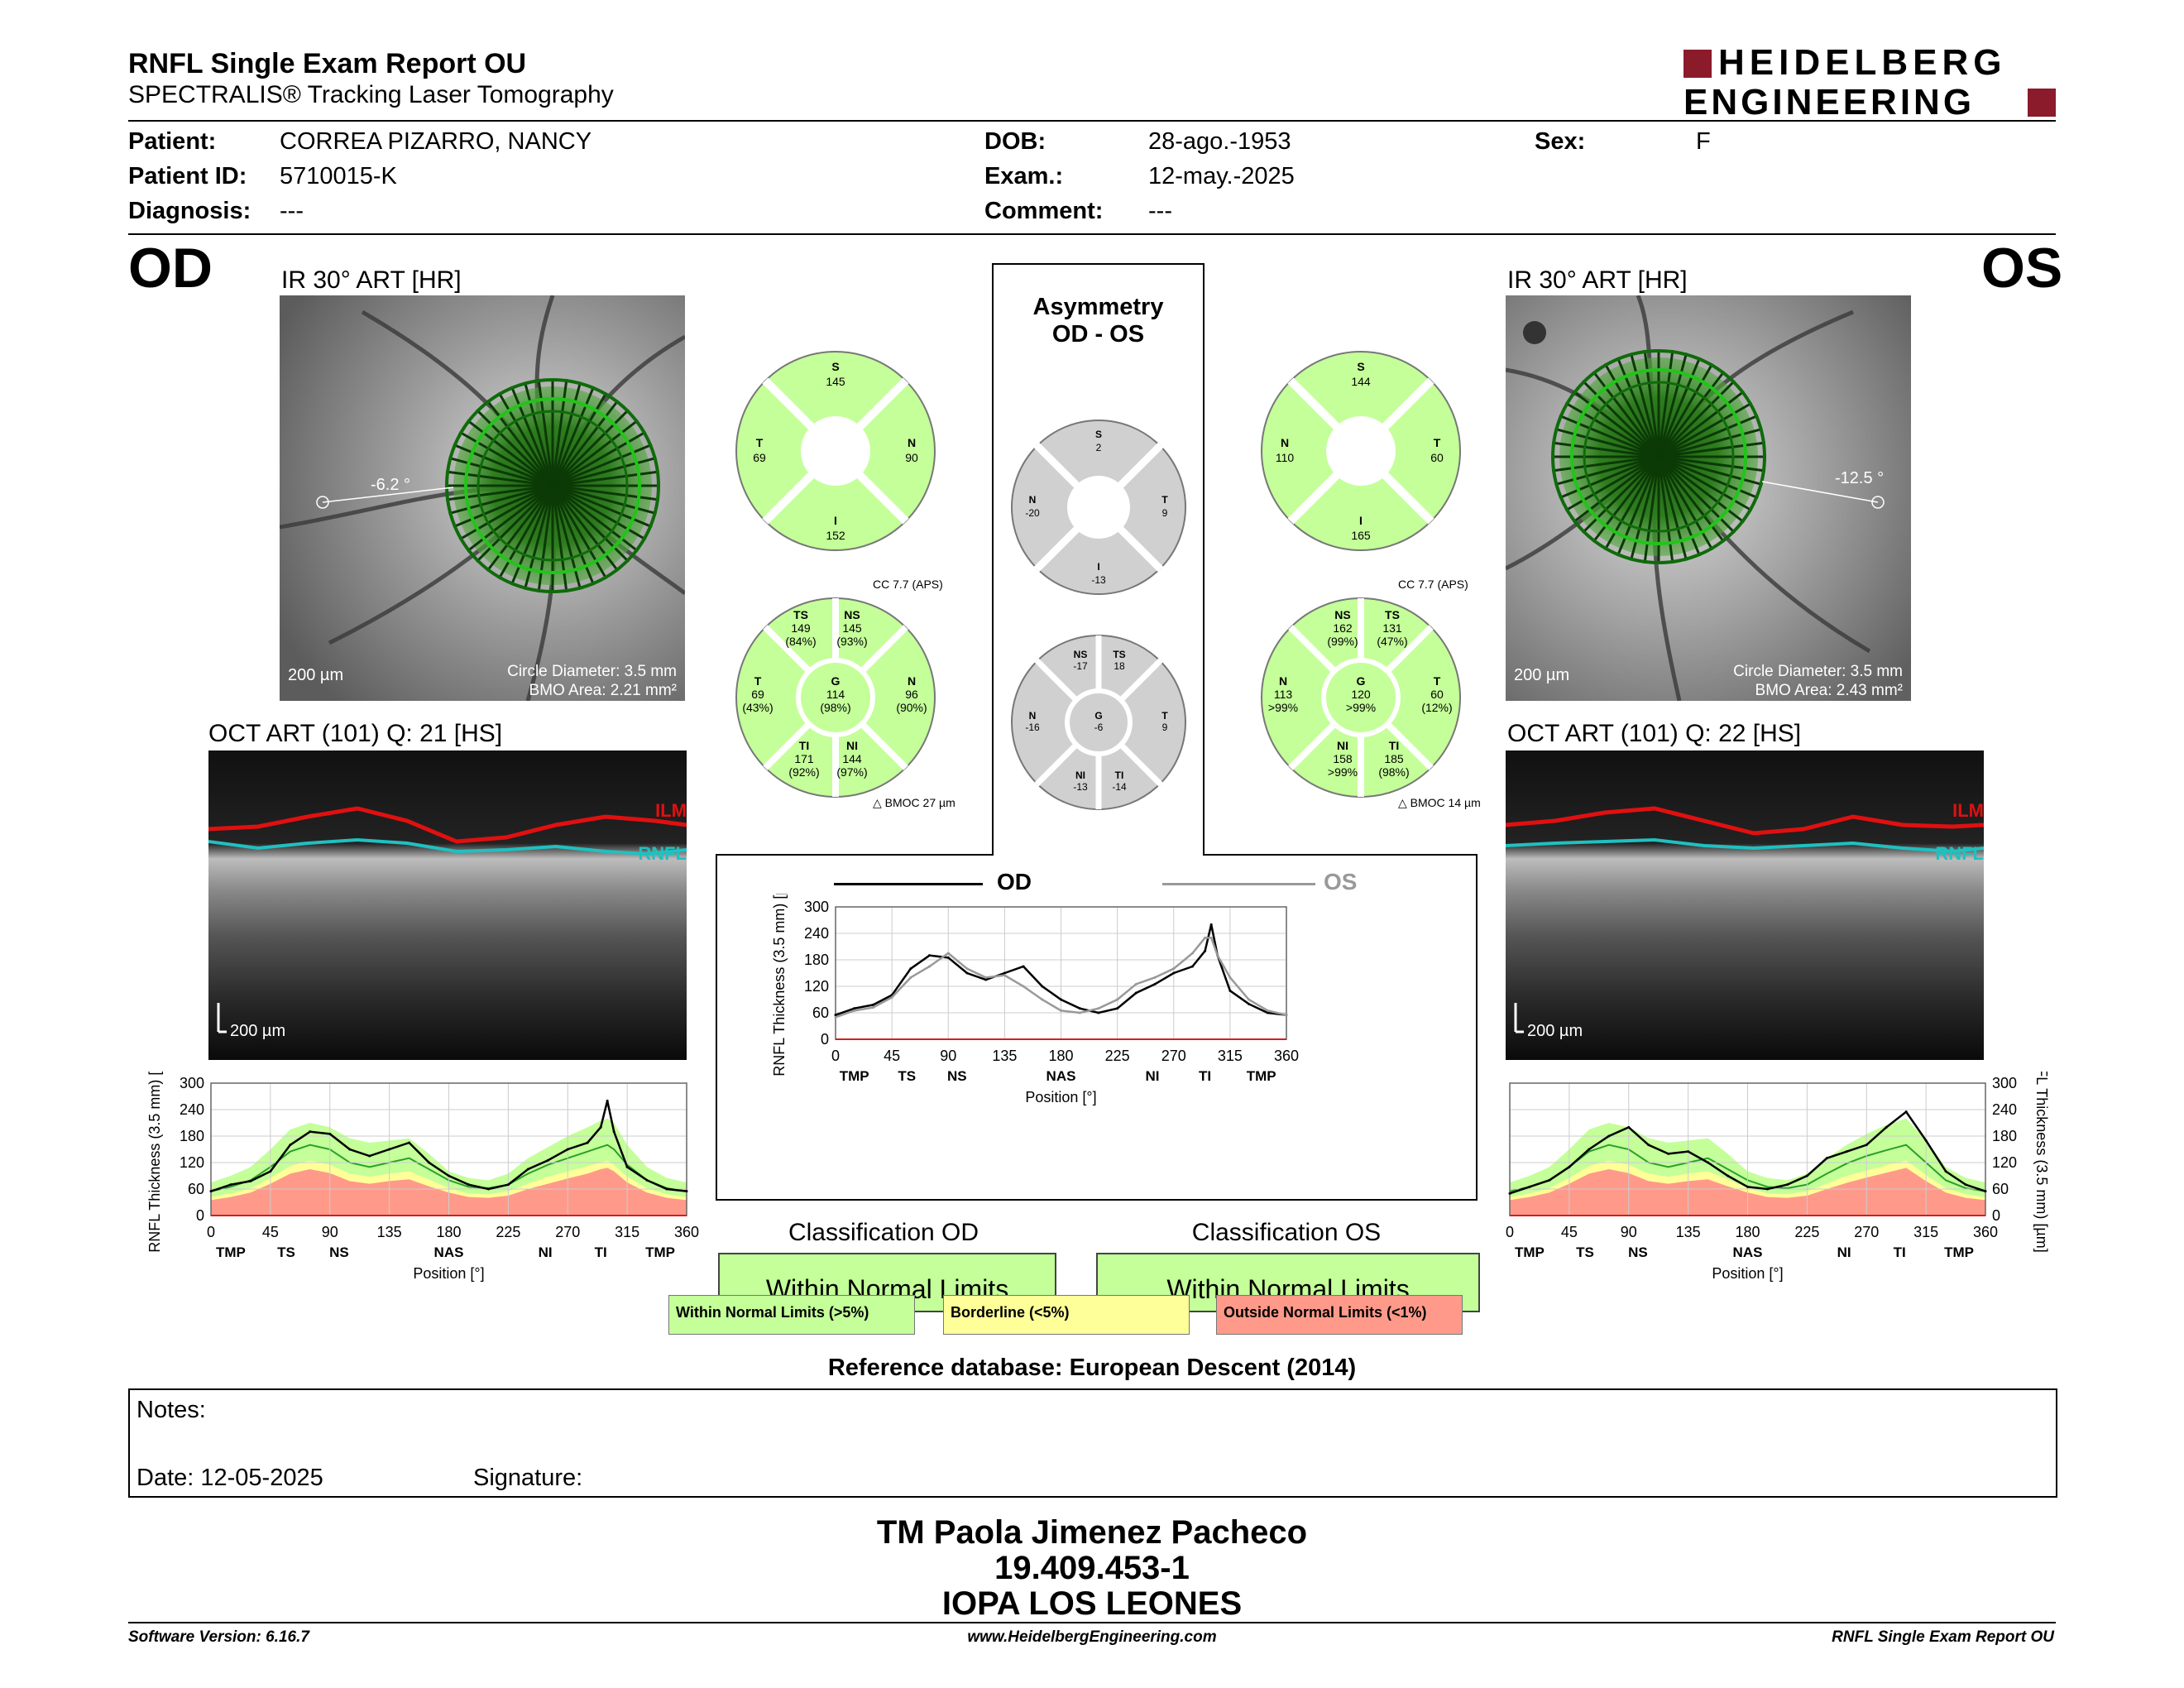 Image resolution: width=2184 pixels, height=1688 pixels. What do you see at coordinates (1818, 671) in the screenshot?
I see `os-circle-diameter: Circle Diameter: 3.5 mm` at bounding box center [1818, 671].